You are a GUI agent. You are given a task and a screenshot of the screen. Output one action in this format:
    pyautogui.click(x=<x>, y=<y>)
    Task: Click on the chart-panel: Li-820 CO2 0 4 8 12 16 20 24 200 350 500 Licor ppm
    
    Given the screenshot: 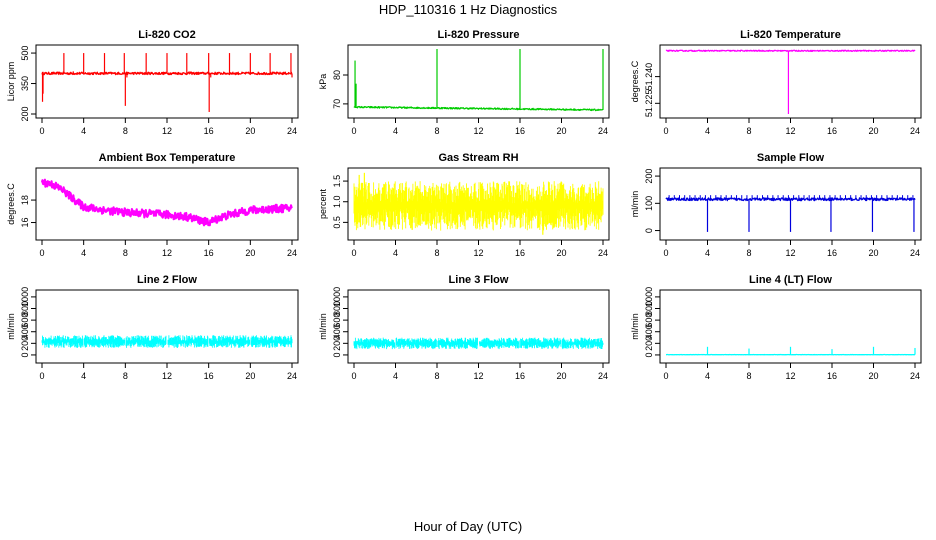 What is the action you would take?
    pyautogui.click(x=152, y=82)
    